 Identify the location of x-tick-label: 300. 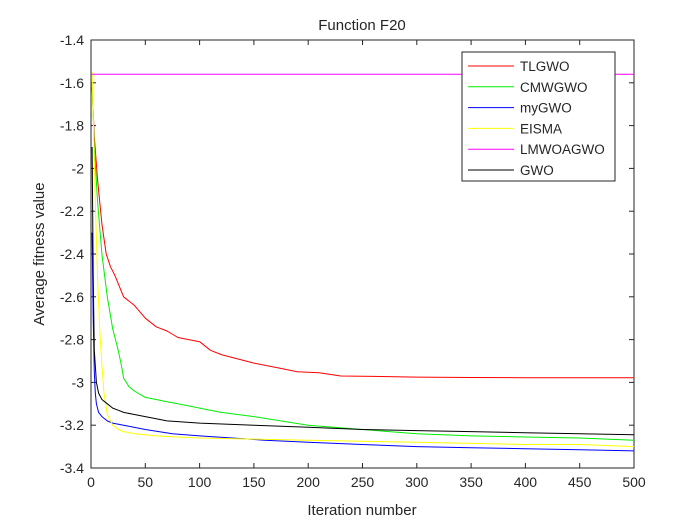
(417, 482).